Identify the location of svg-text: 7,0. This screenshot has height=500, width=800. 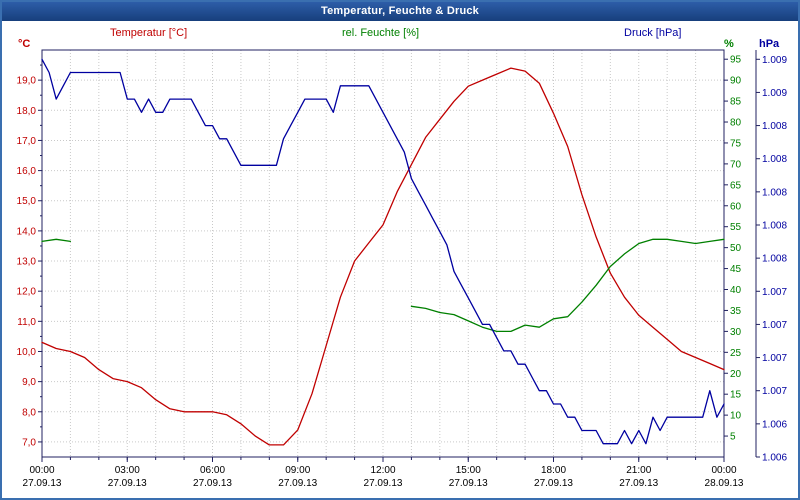
(29, 442).